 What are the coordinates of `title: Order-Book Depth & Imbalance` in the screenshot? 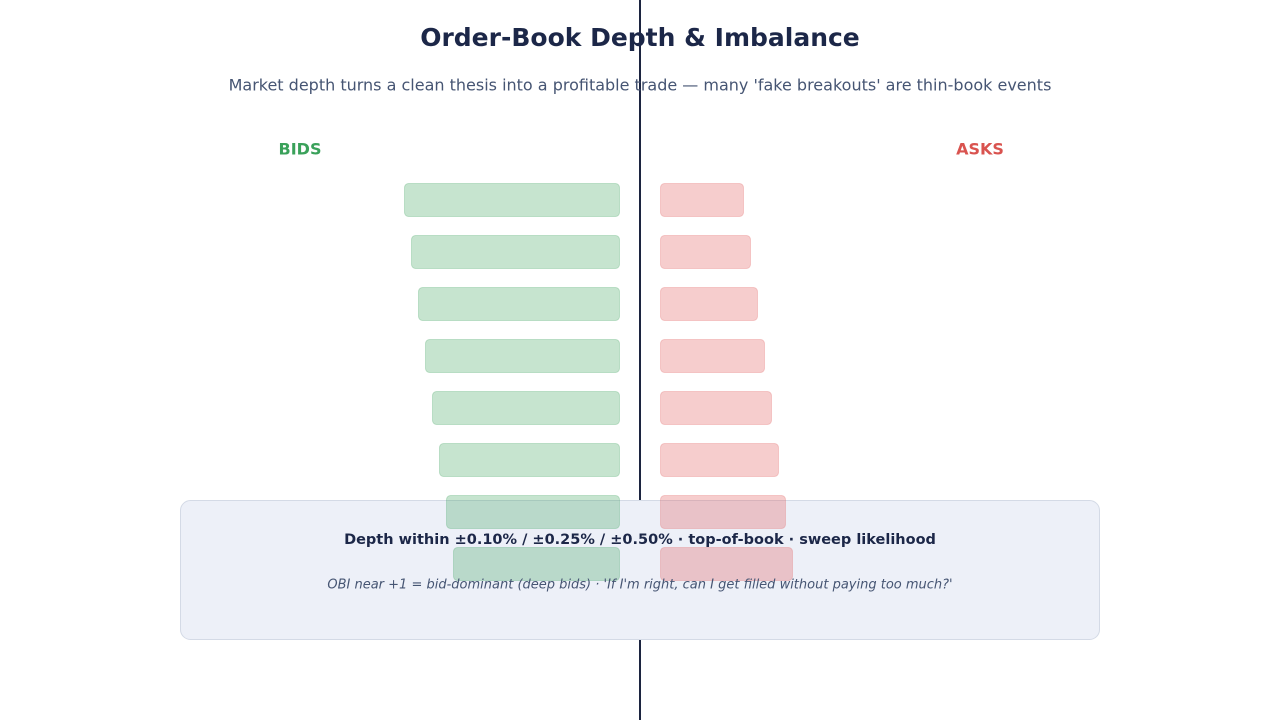 It's located at (640, 37).